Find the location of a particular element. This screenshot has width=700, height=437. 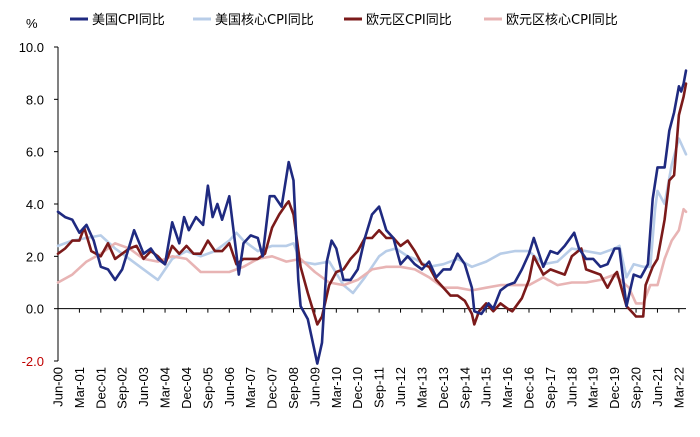

x-tick-label: Sep-05 is located at coordinates (207, 388).